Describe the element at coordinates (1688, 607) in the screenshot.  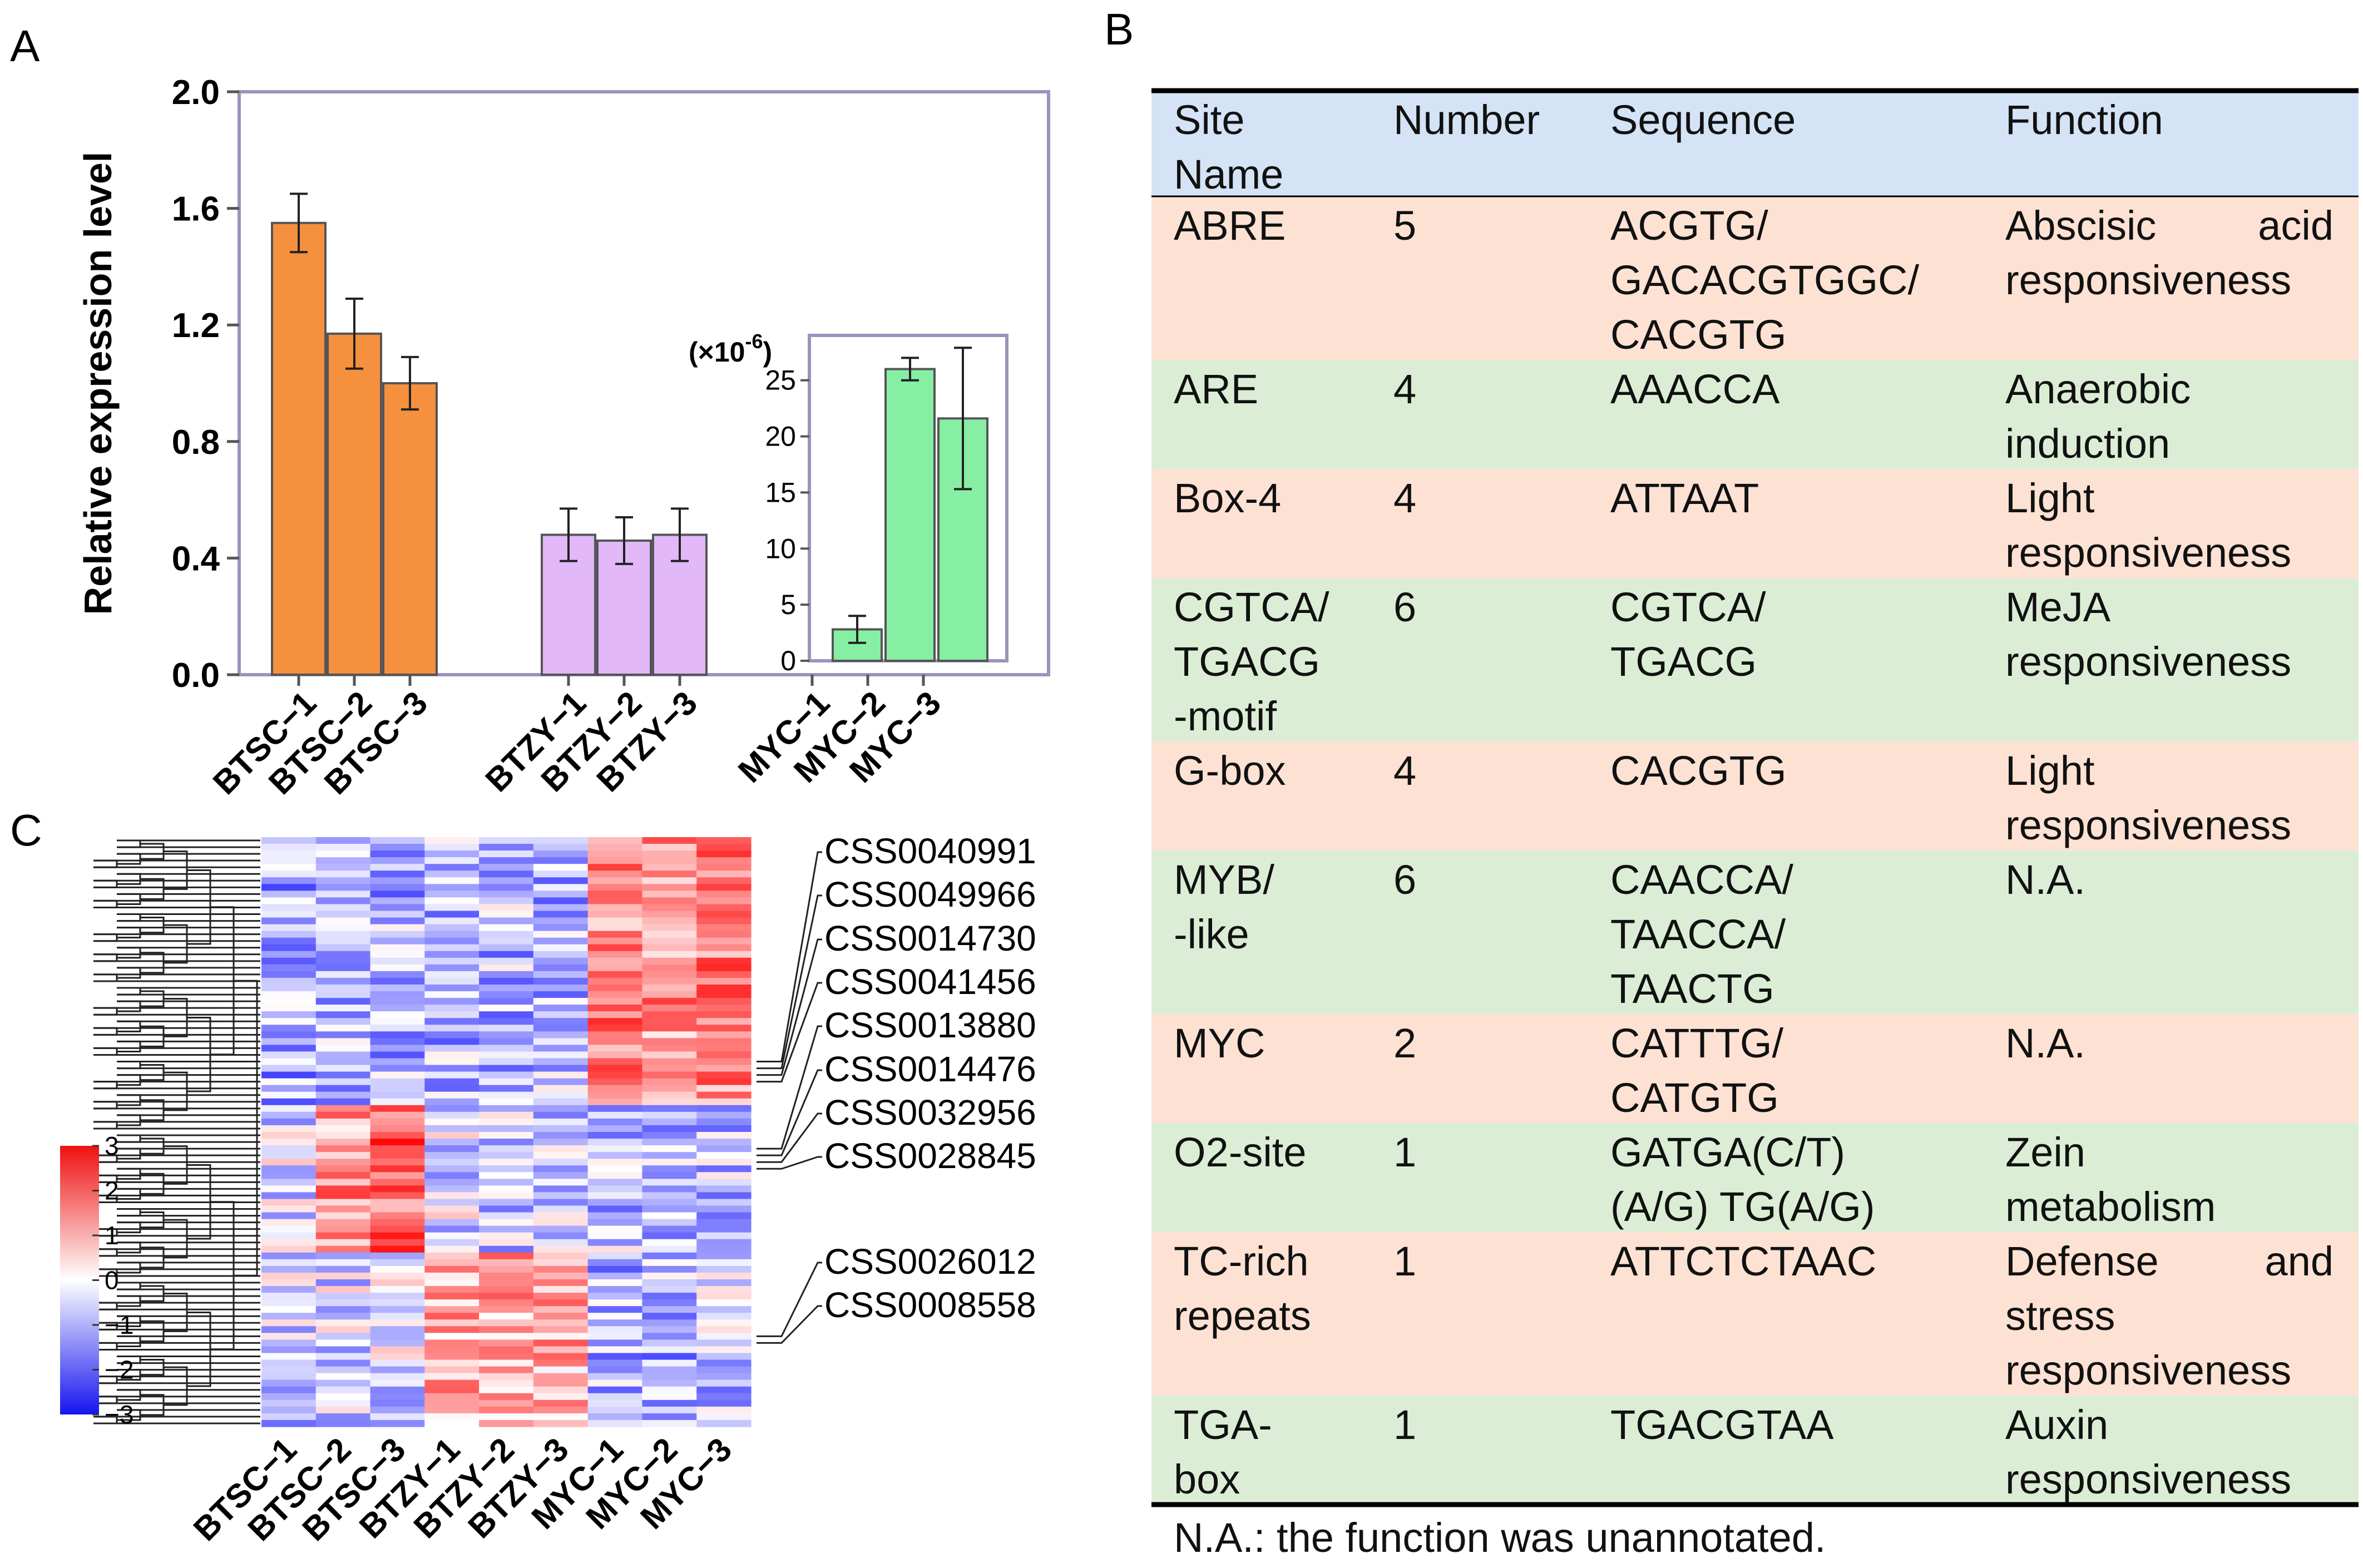
I see `table-cell-sequence: CGTCA/` at that location.